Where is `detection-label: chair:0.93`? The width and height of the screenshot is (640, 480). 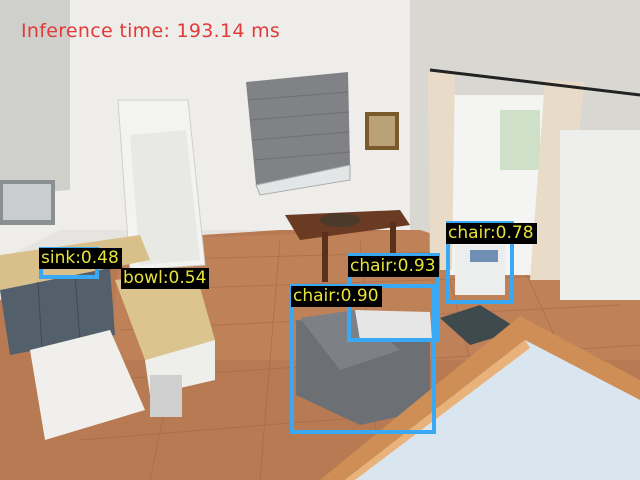
detection-label: chair:0.93 is located at coordinates (393, 266).